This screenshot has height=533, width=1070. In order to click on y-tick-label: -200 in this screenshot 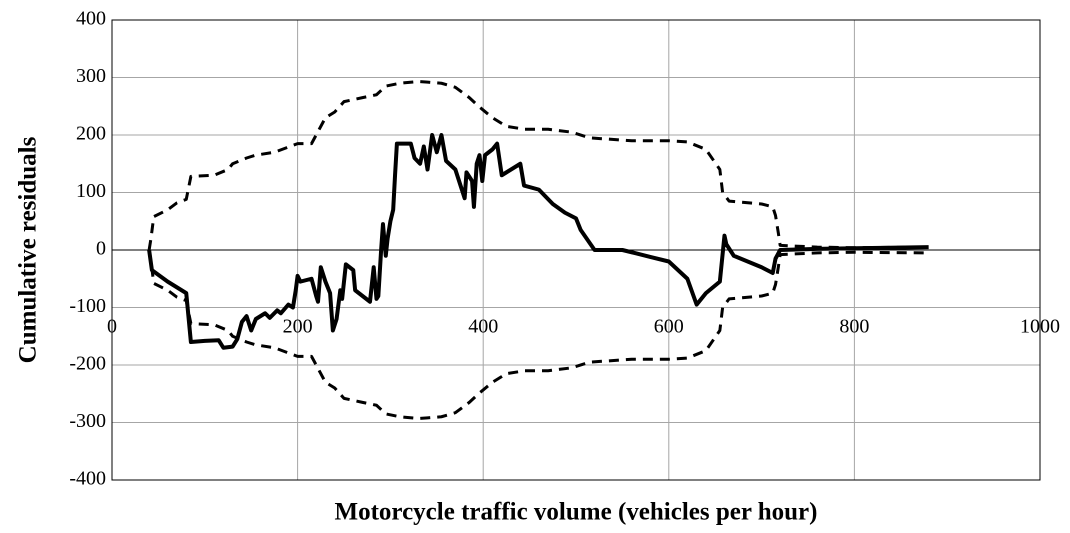, I will do `click(87, 364)`.